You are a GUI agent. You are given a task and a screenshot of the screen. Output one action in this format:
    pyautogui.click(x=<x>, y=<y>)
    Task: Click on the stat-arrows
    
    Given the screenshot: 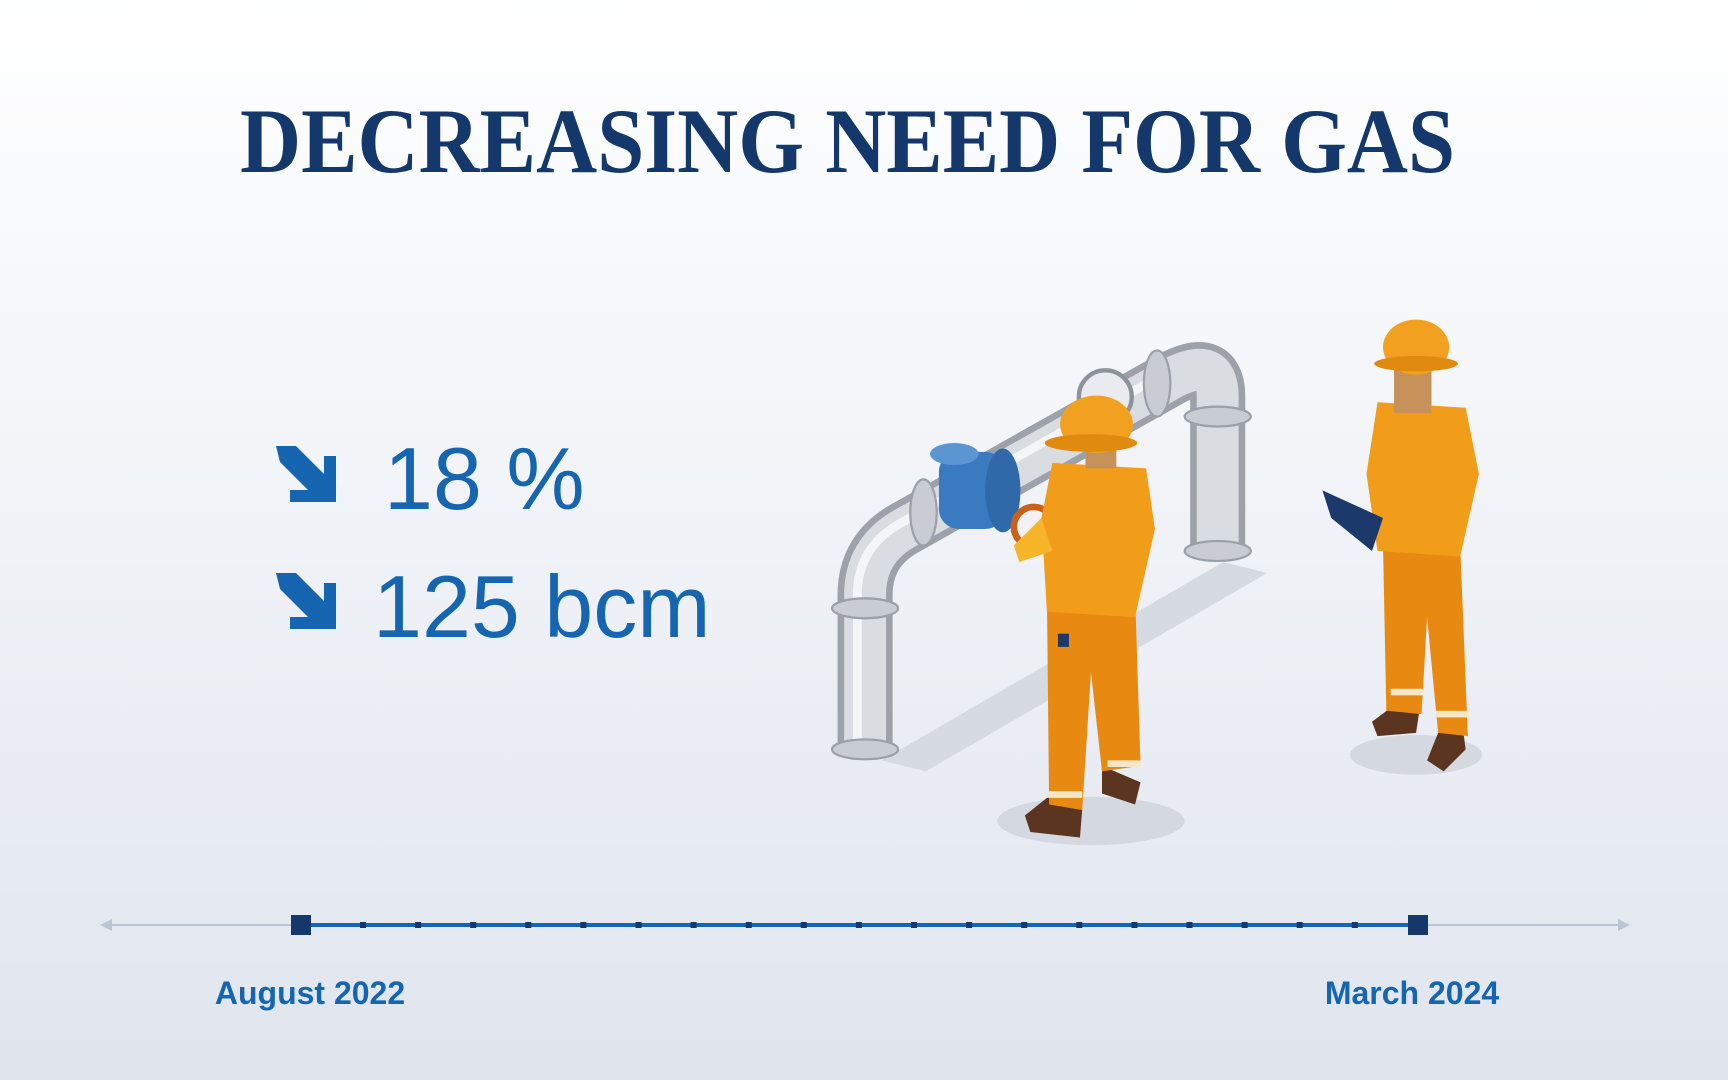 What is the action you would take?
    pyautogui.click(x=306, y=537)
    